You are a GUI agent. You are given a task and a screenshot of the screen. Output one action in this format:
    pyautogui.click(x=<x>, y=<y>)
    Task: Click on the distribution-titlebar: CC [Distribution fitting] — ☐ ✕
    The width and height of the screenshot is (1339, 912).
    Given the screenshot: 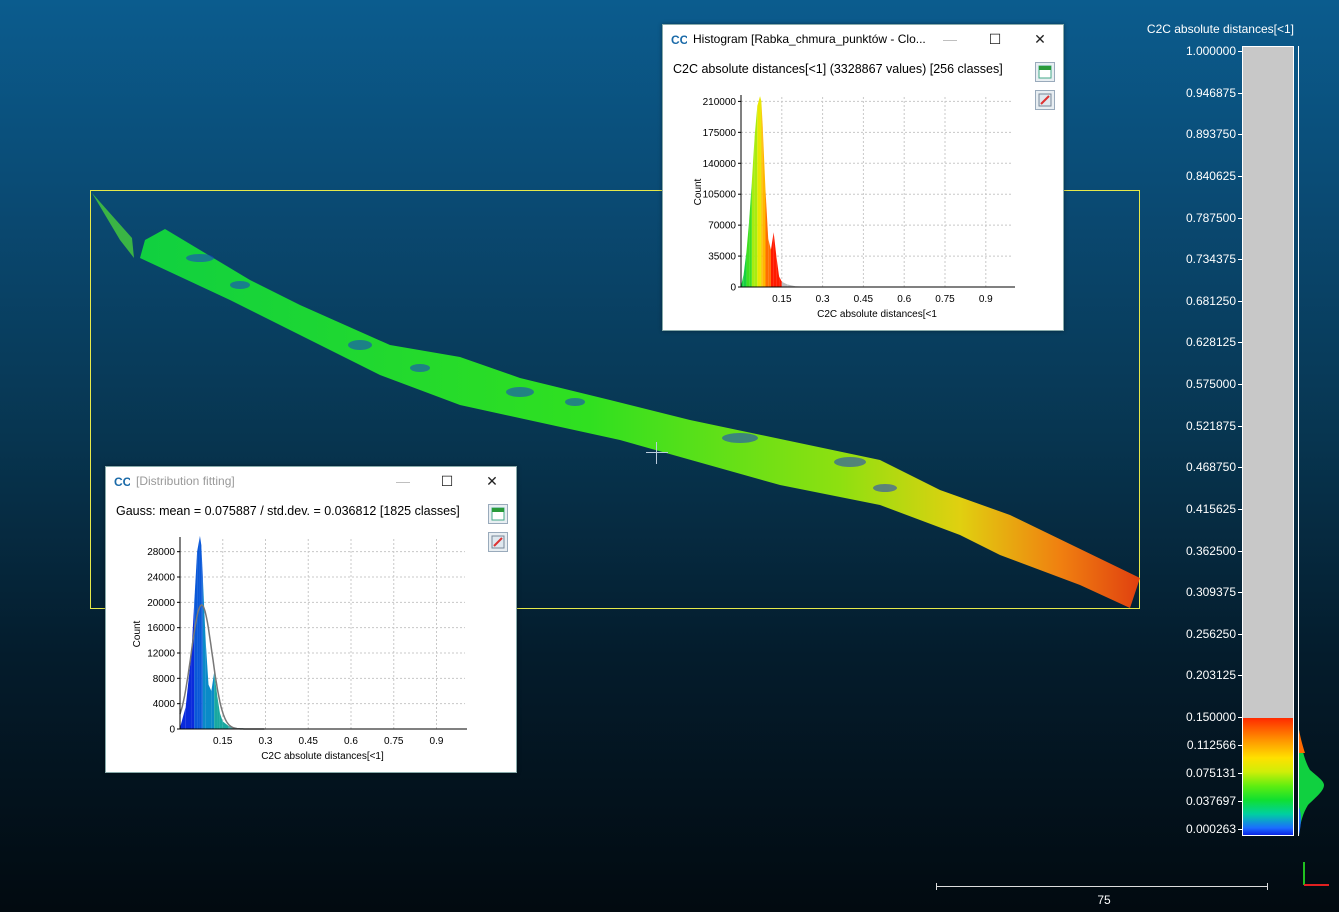 What is the action you would take?
    pyautogui.click(x=311, y=481)
    